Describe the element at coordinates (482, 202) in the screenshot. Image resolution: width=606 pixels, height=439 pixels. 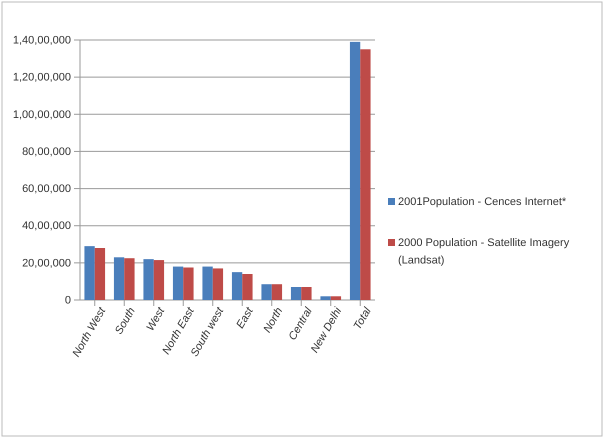
I see `legend-label: 2001Population - Cences Internet*` at that location.